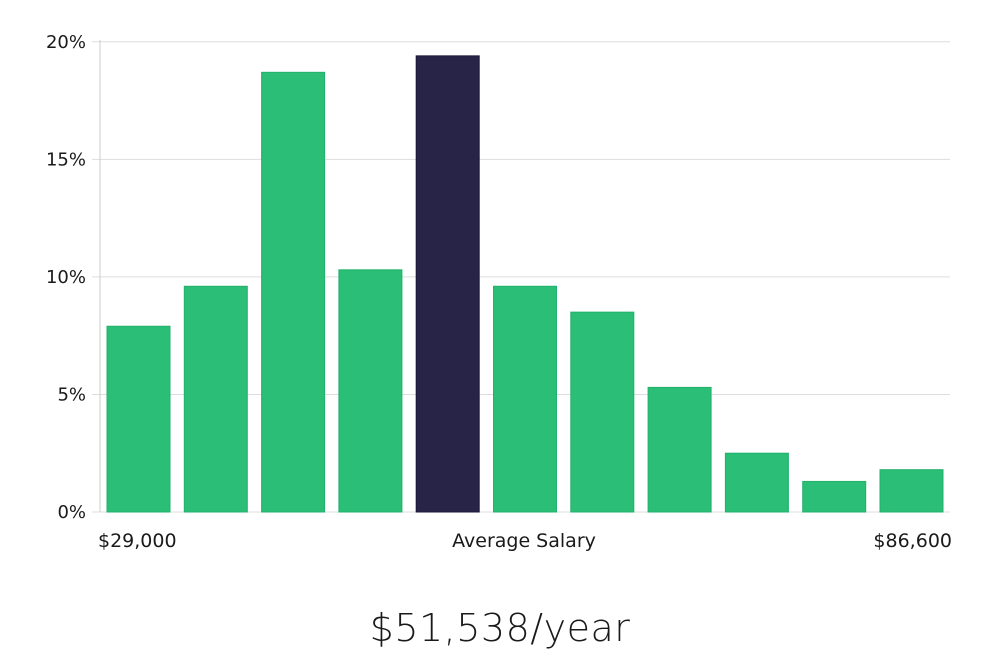 Image resolution: width=1000 pixels, height=660 pixels. What do you see at coordinates (137, 541) in the screenshot?
I see `x-min-label: $29,000` at bounding box center [137, 541].